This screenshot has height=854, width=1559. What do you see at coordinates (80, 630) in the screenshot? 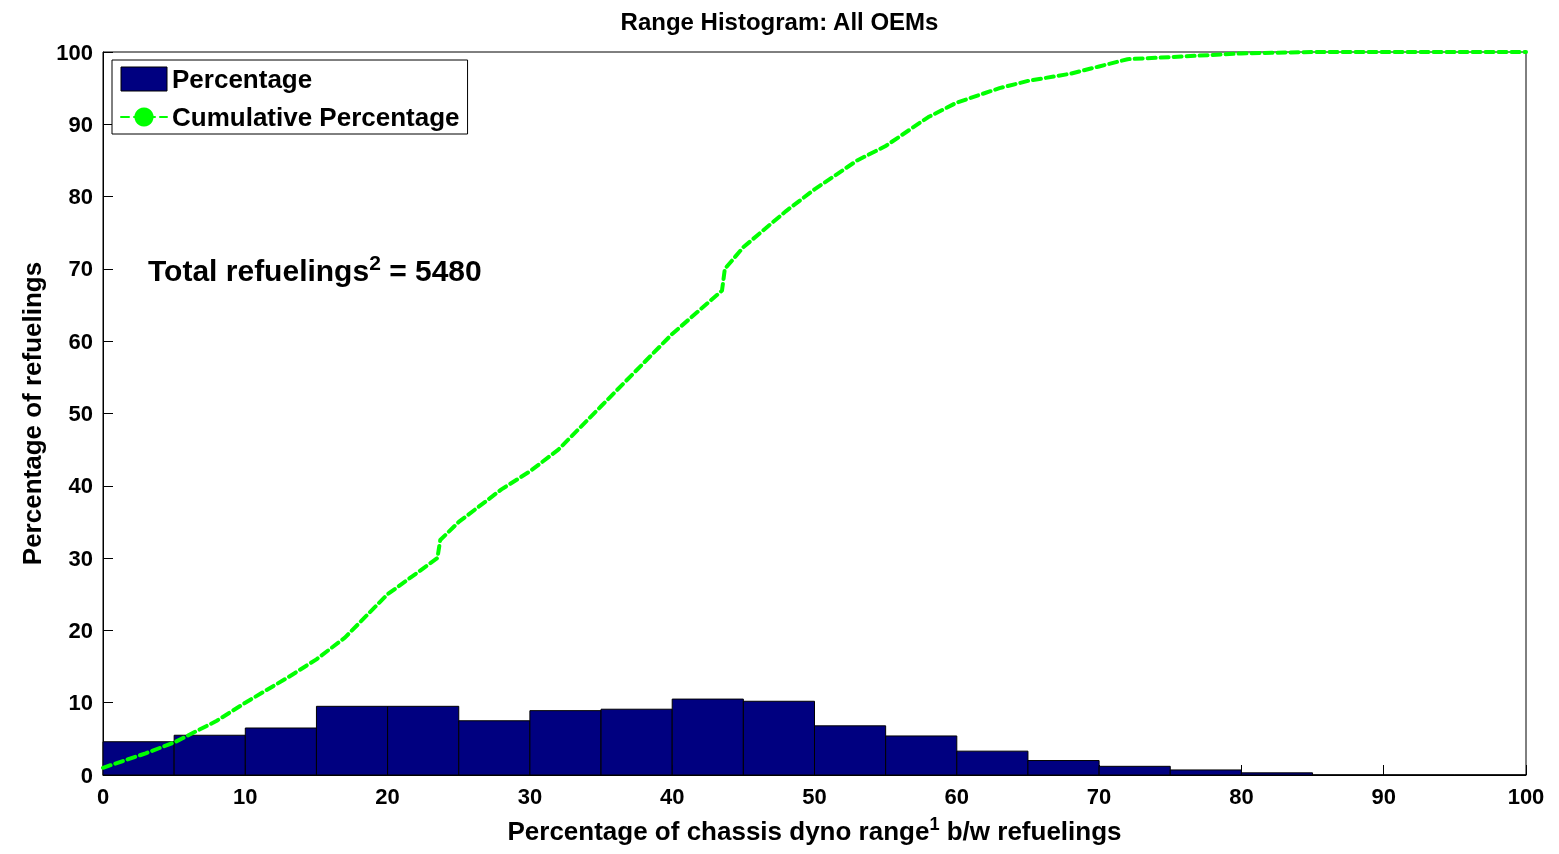
I see `y-tick-label: 20` at bounding box center [80, 630].